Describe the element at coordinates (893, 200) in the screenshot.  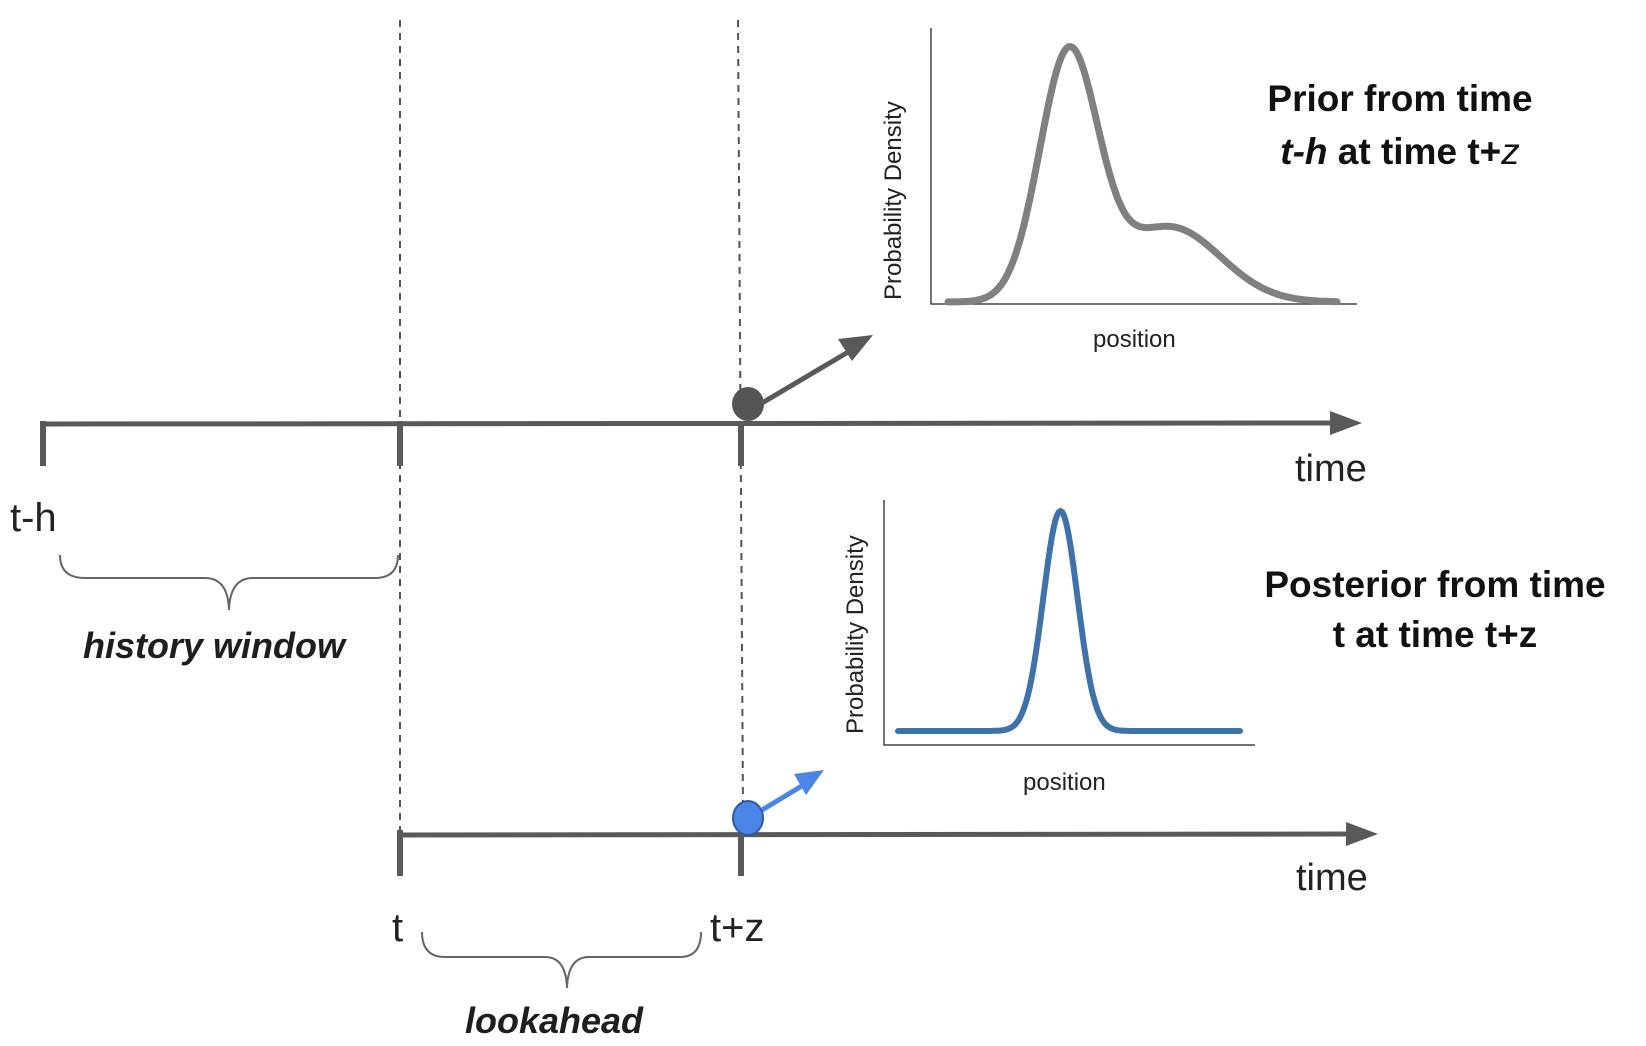
I see `prior-y-axis-label: Probability Density` at that location.